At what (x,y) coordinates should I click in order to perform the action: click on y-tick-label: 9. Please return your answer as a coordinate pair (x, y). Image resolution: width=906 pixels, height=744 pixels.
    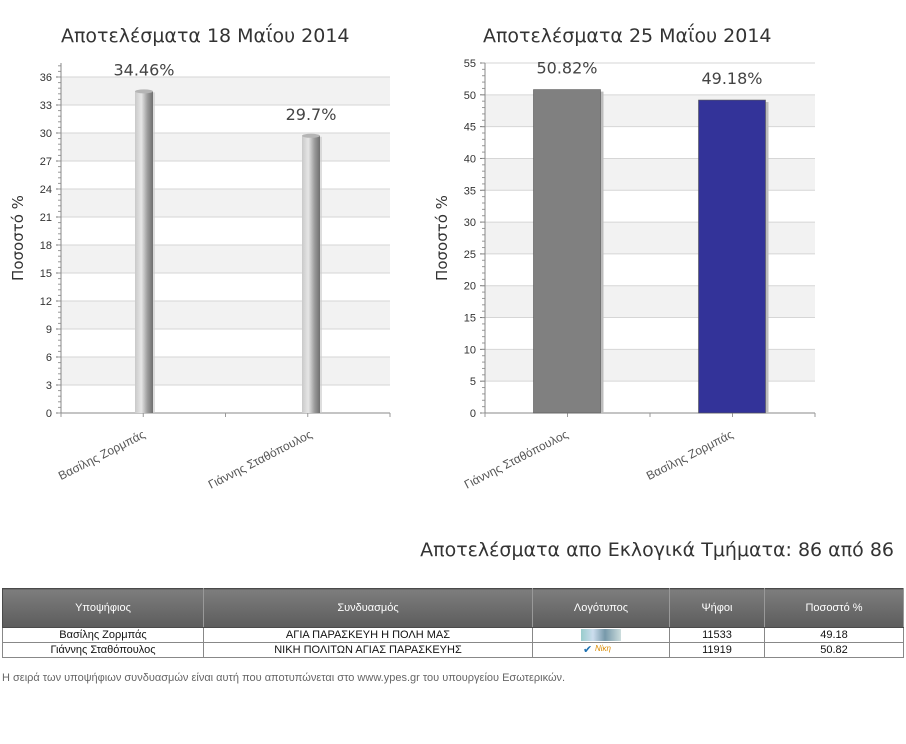
    Looking at the image, I should click on (49, 330).